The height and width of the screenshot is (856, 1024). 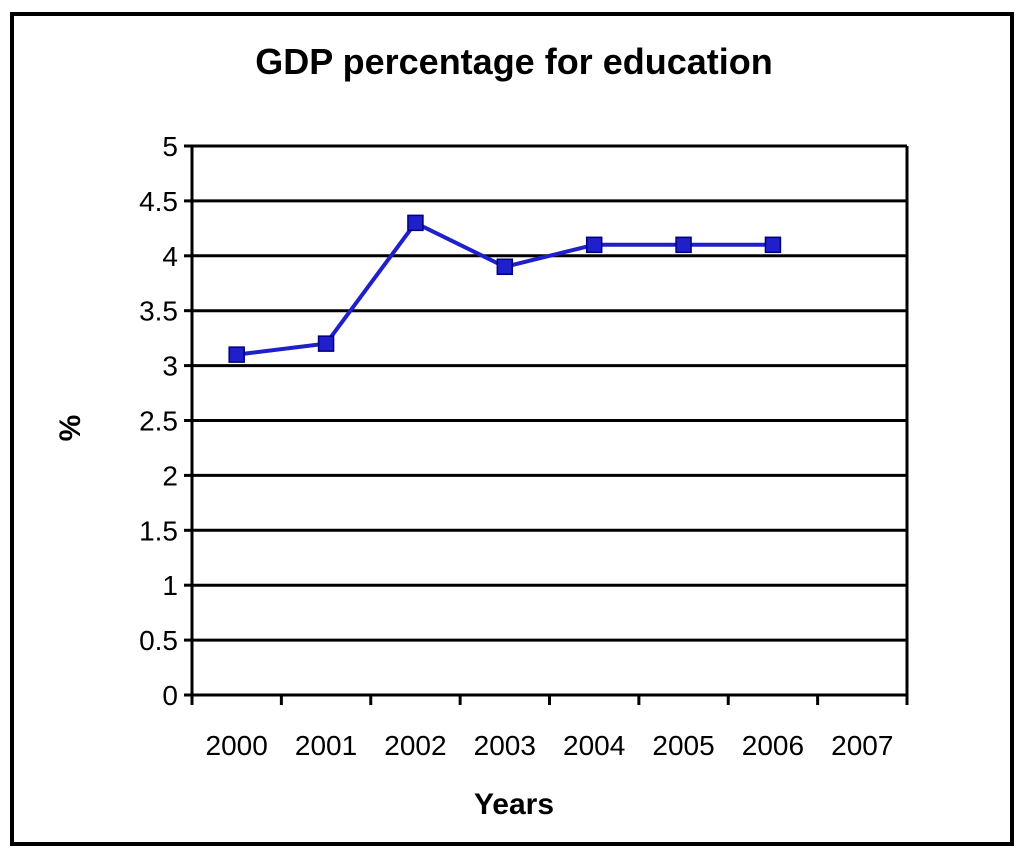 I want to click on y-tick-label: 5, so click(x=170, y=146).